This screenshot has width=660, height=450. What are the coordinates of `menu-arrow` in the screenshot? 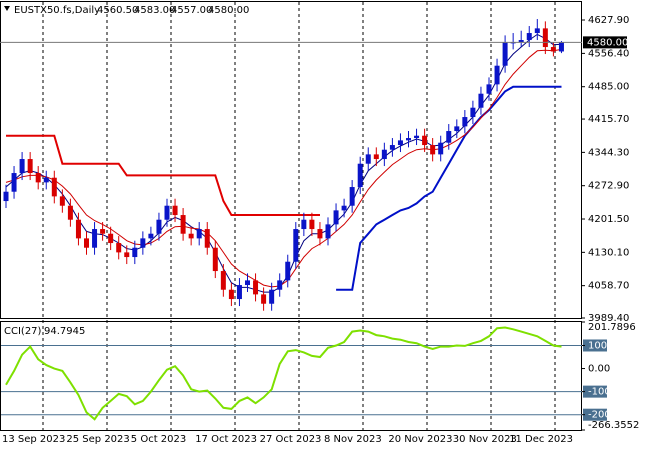 It's located at (7, 8).